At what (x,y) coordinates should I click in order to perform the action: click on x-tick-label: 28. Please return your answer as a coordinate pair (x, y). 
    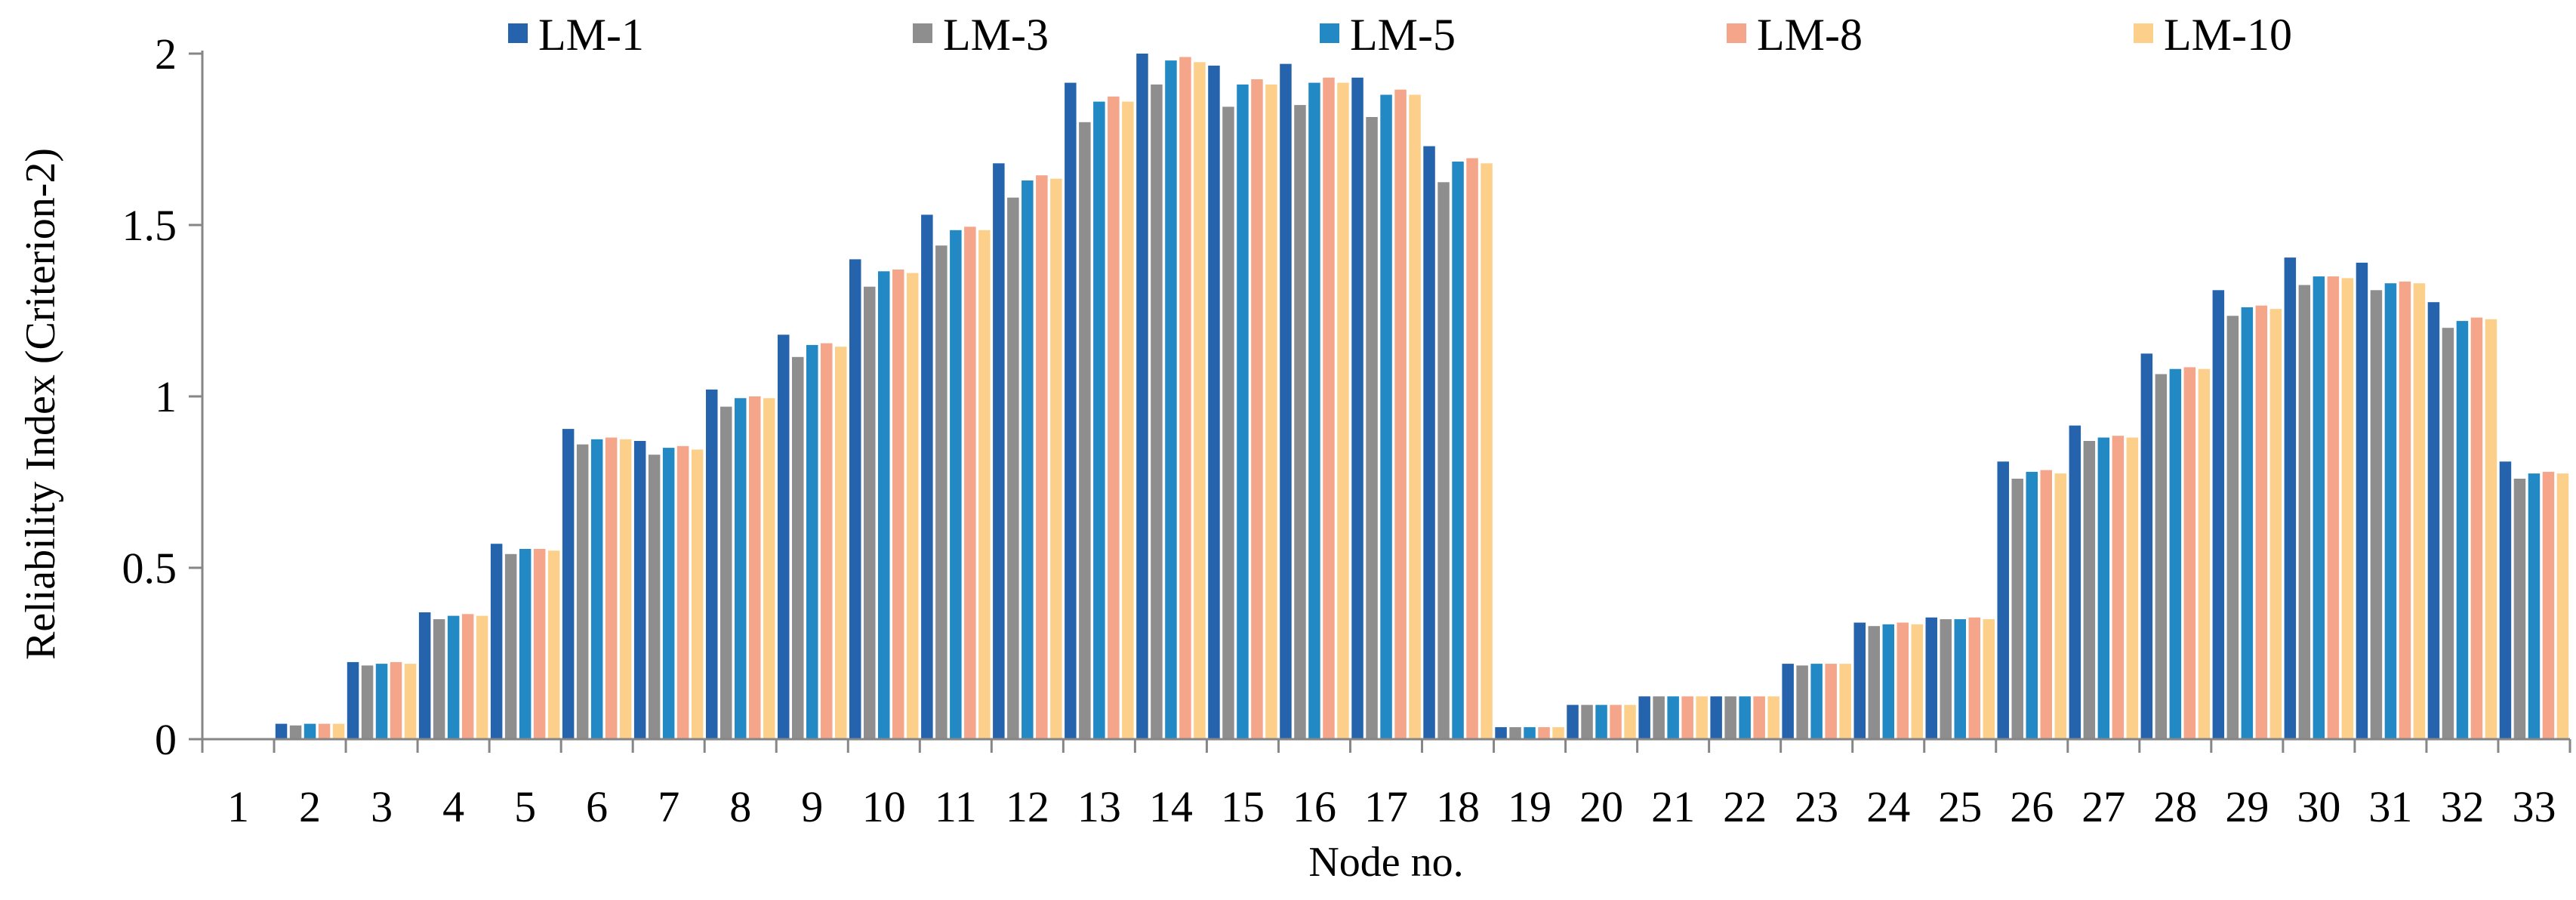
    Looking at the image, I should click on (2175, 807).